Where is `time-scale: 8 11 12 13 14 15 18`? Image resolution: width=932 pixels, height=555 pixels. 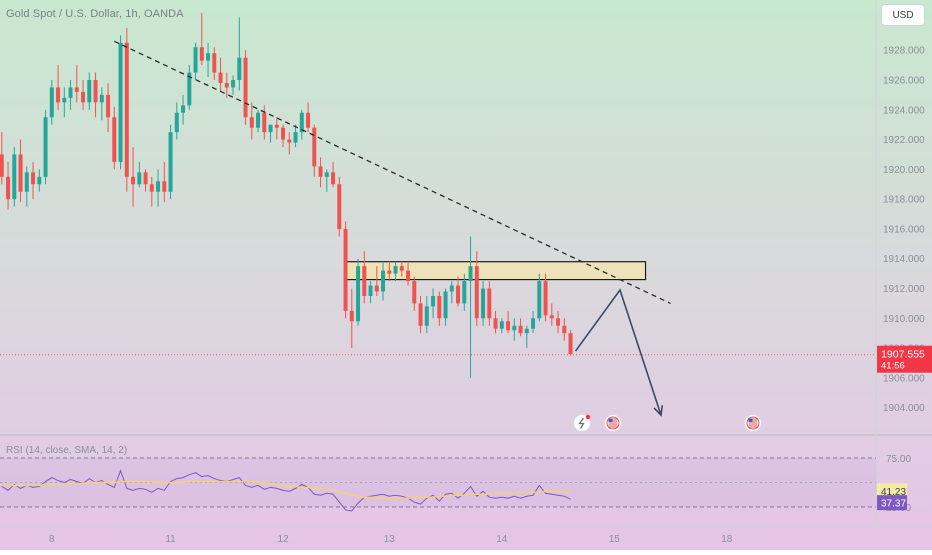
time-scale: 8 11 12 13 14 15 18 is located at coordinates (466, 535).